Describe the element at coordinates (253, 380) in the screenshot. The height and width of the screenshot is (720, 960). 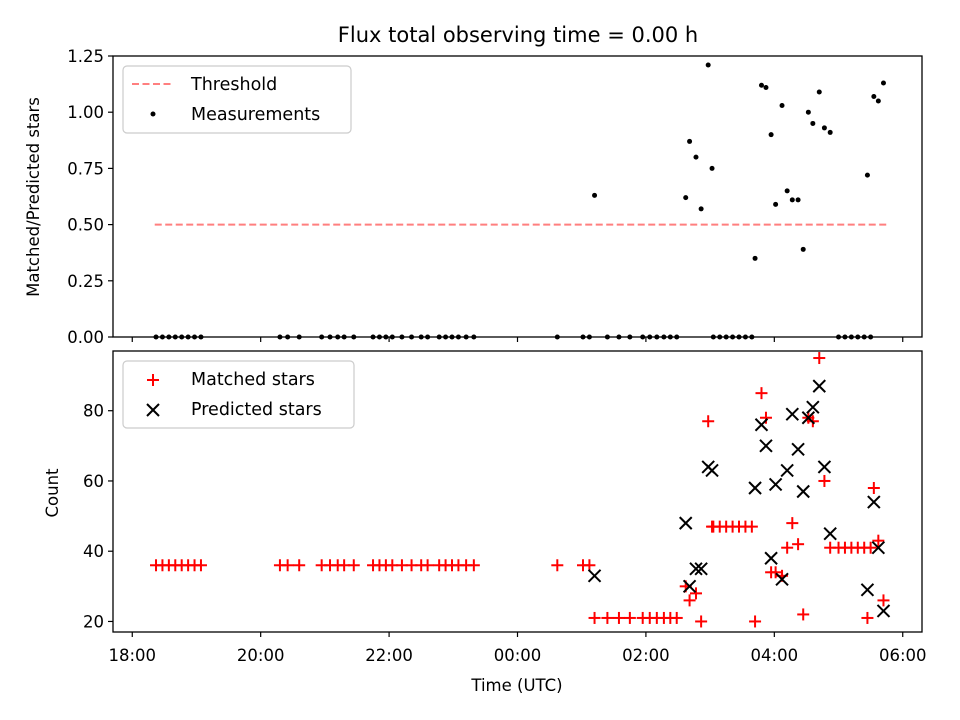
I see `legend-matched-label: Matched stars` at that location.